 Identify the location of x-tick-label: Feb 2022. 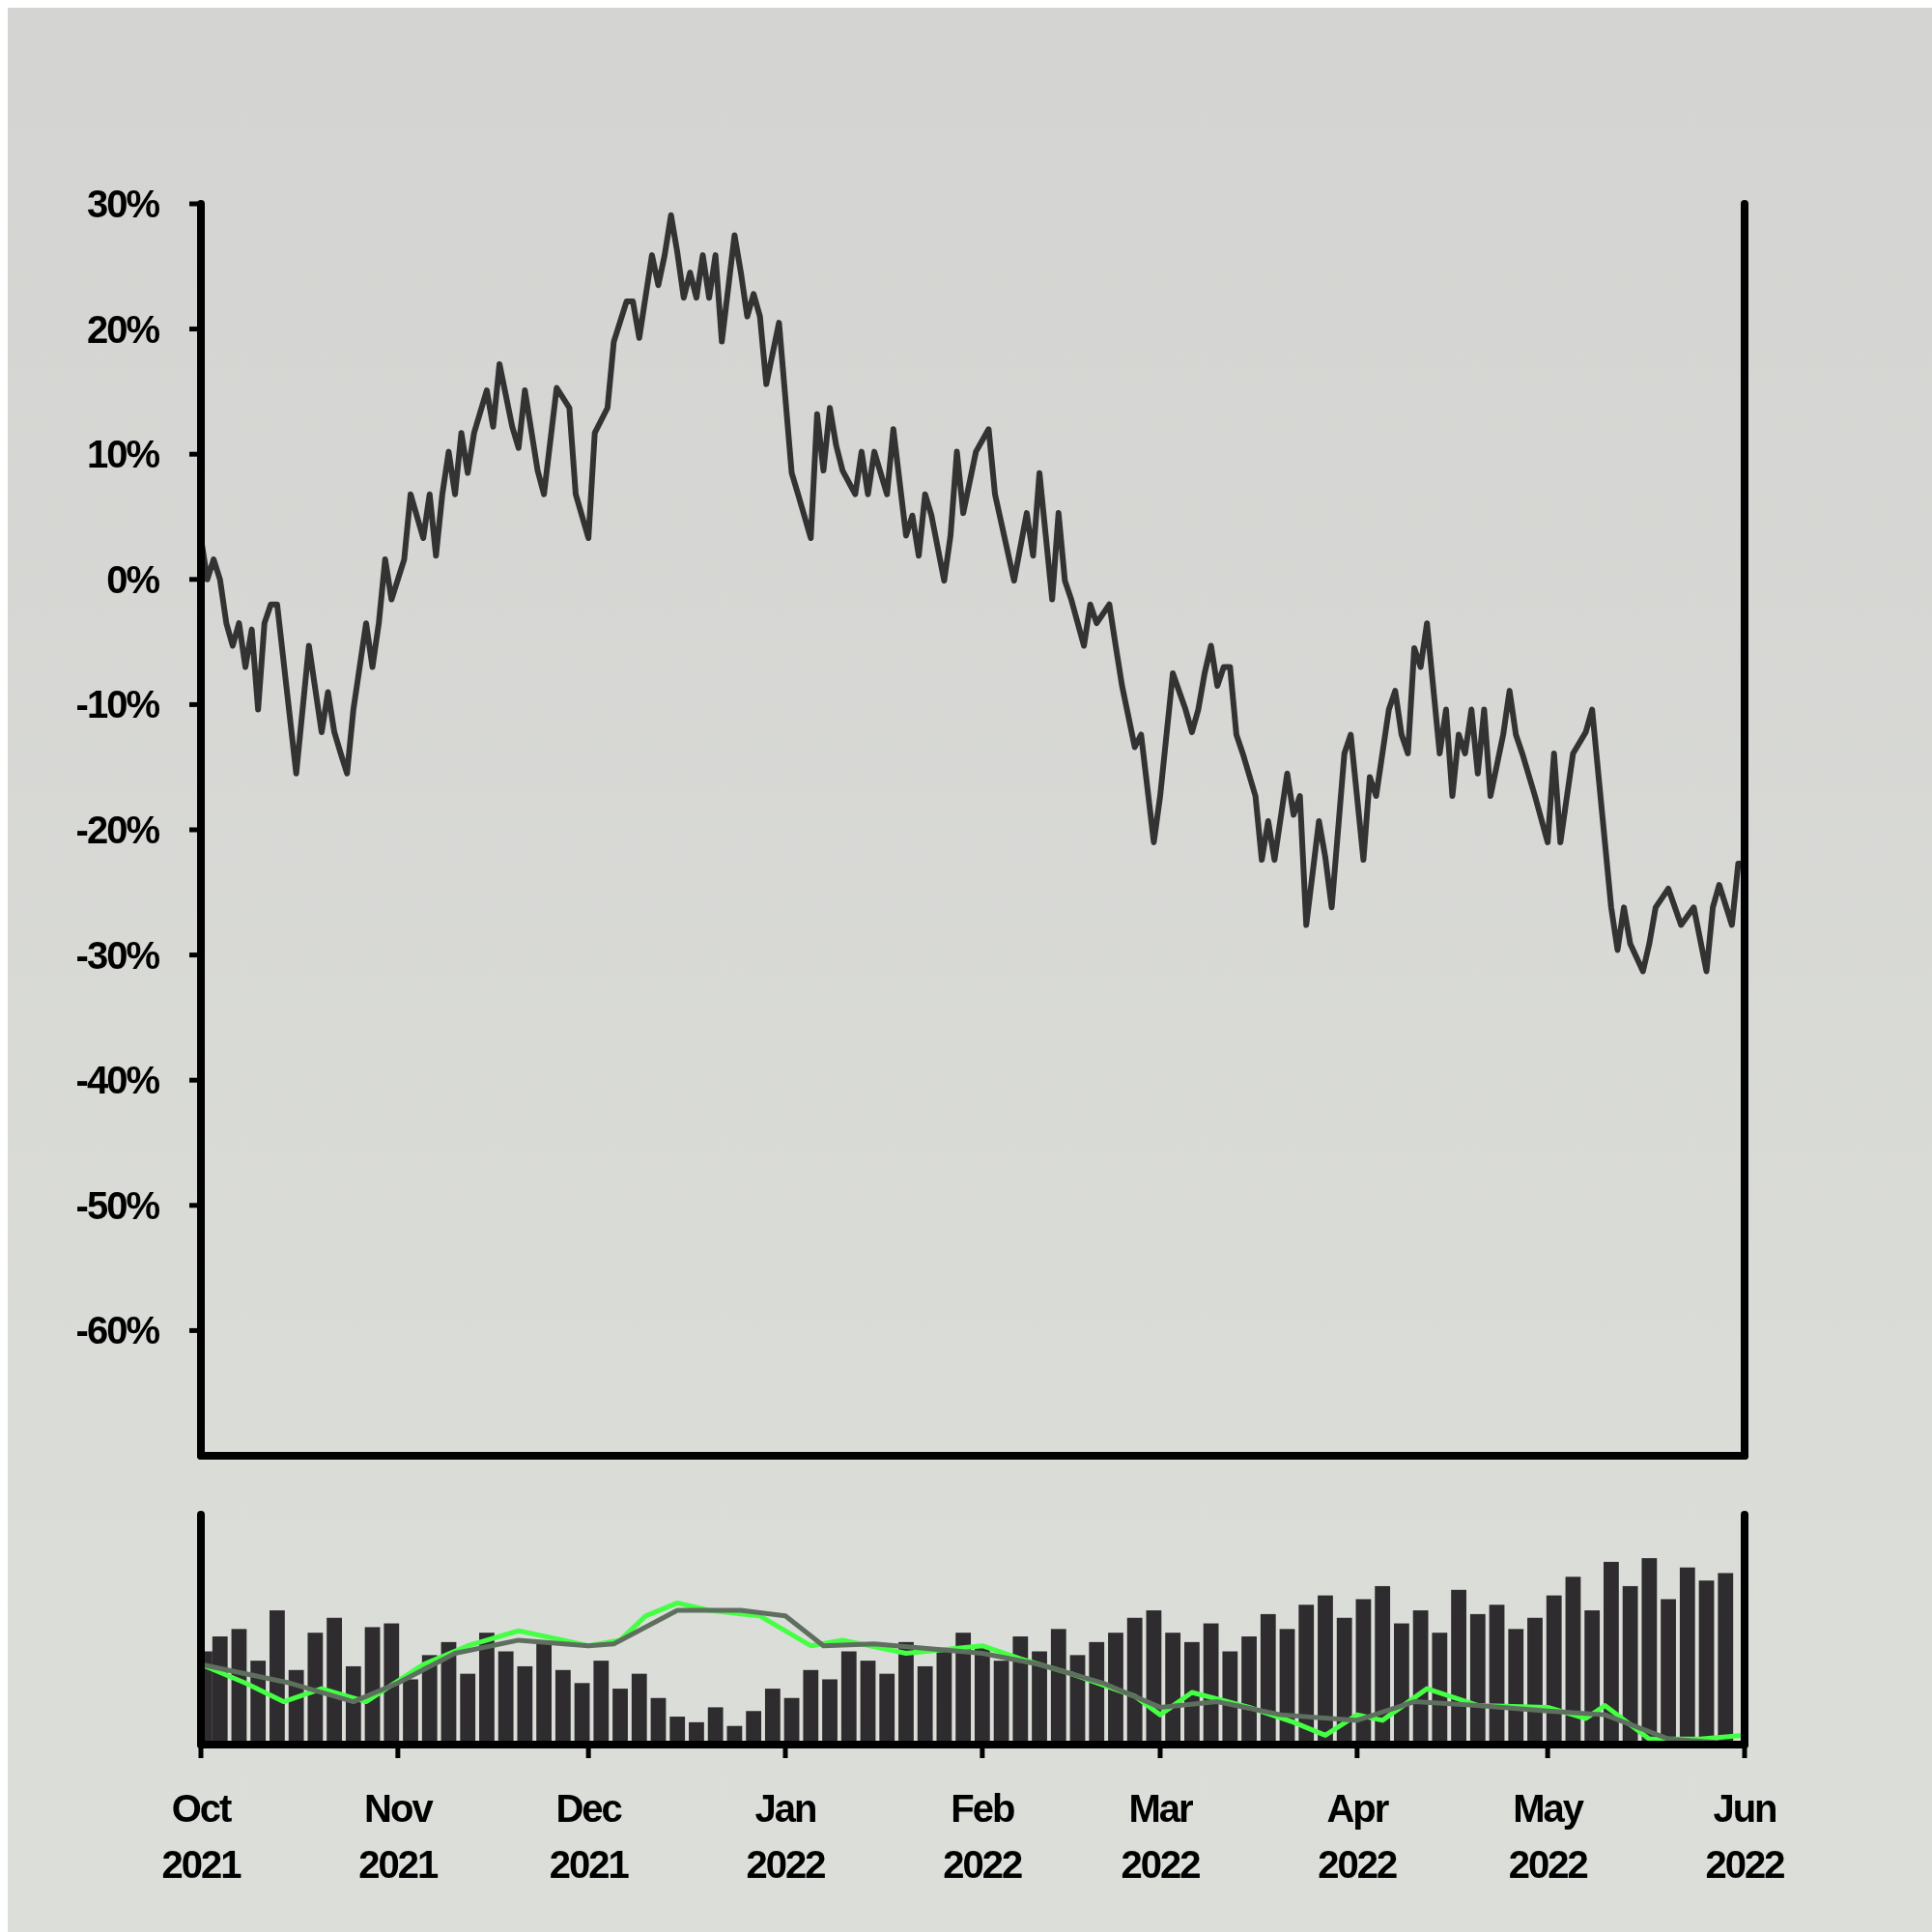
(983, 1836).